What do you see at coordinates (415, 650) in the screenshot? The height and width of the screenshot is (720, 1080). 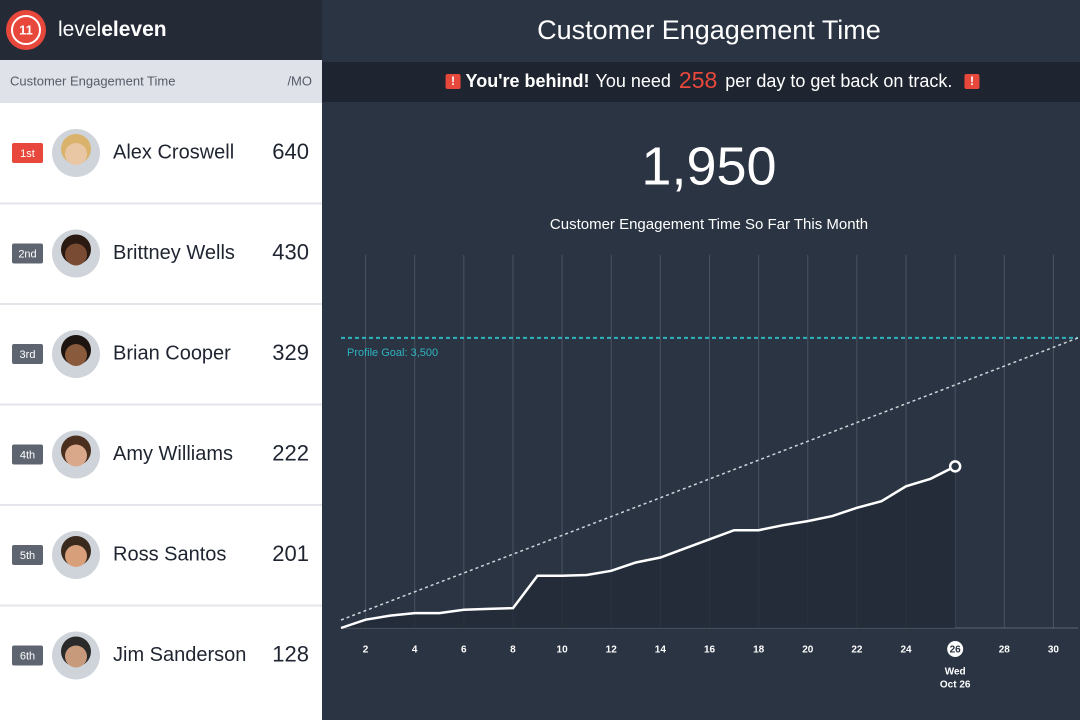 I see `x-tick-label: 4` at bounding box center [415, 650].